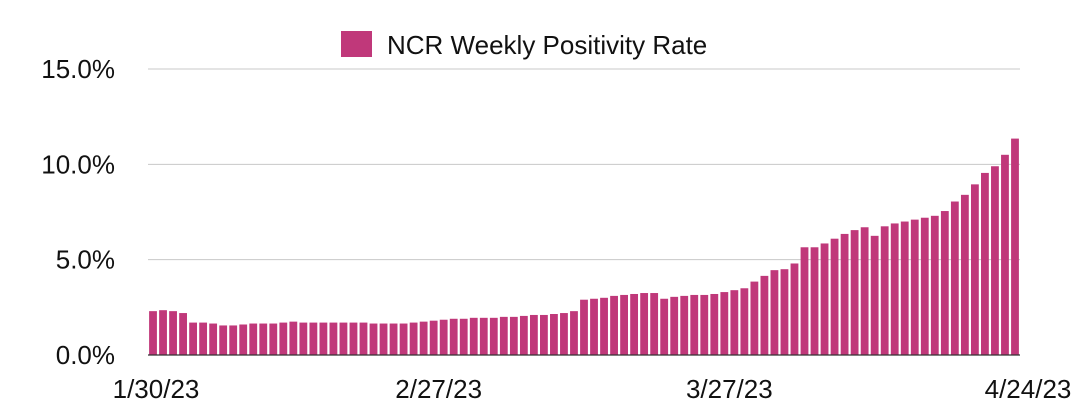 This screenshot has height=418, width=1088. I want to click on y-tick-label: 10.0%, so click(78, 164).